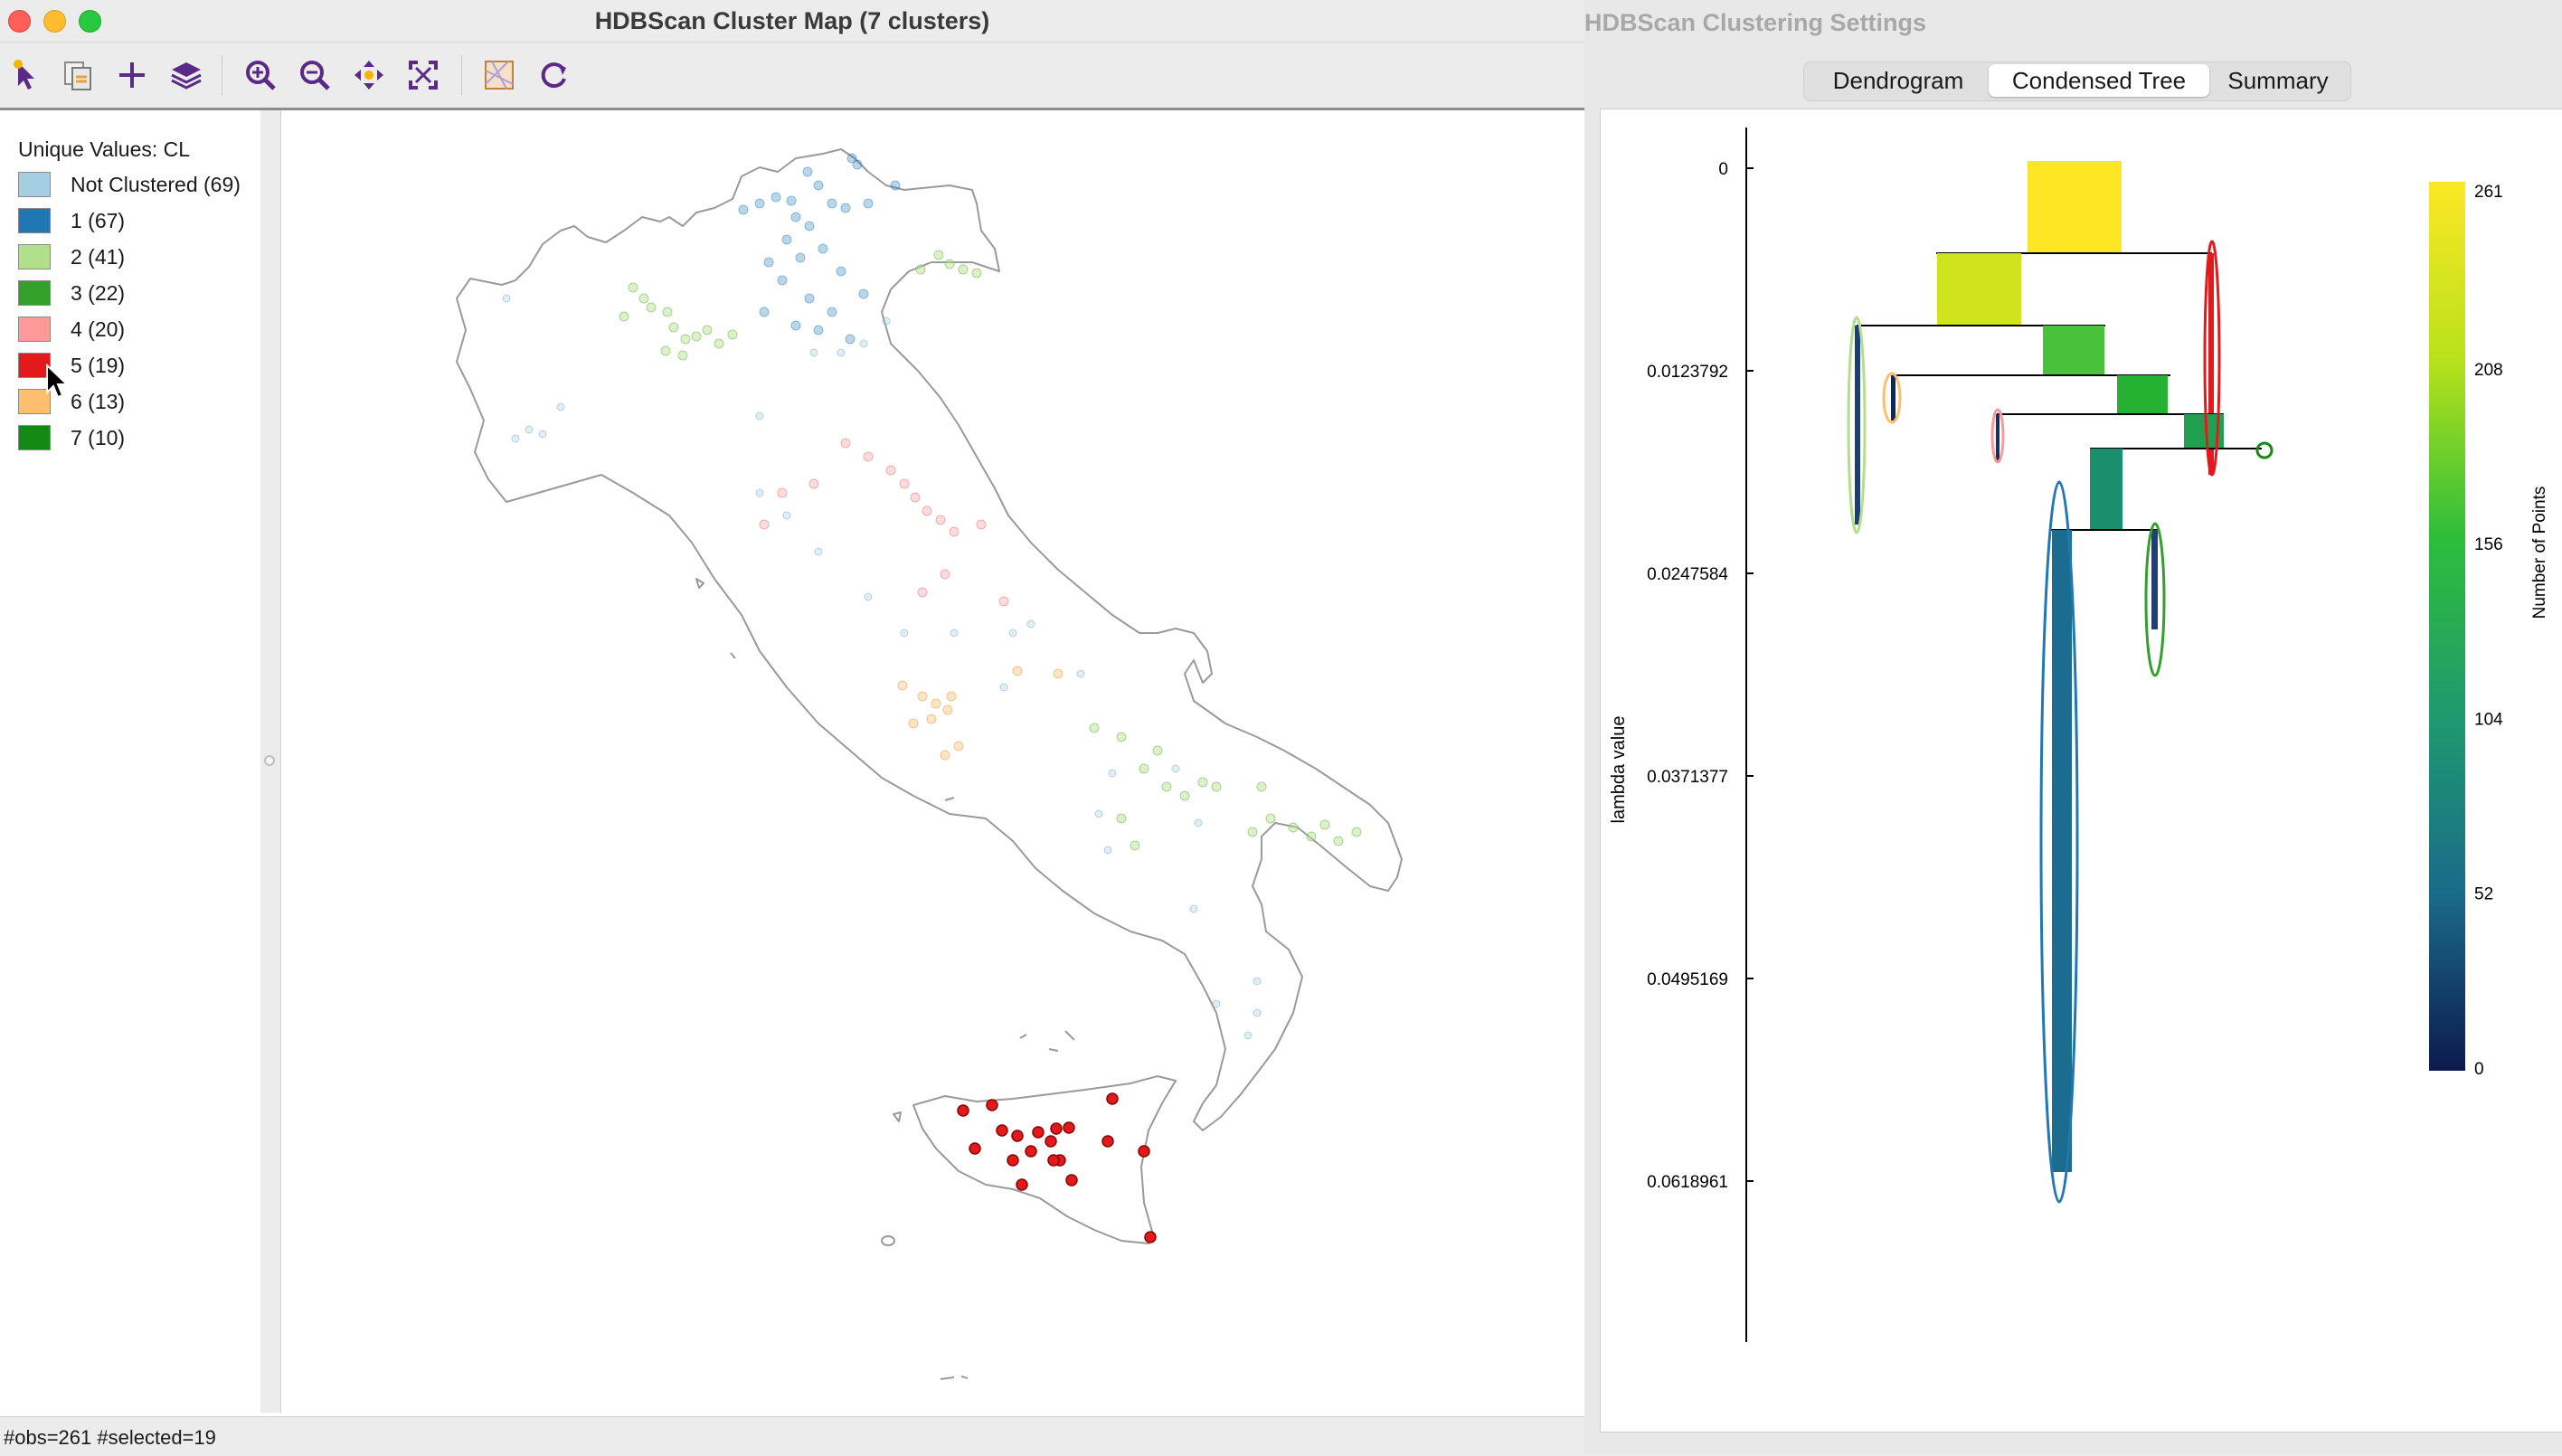  I want to click on colorbar, so click(2447, 626).